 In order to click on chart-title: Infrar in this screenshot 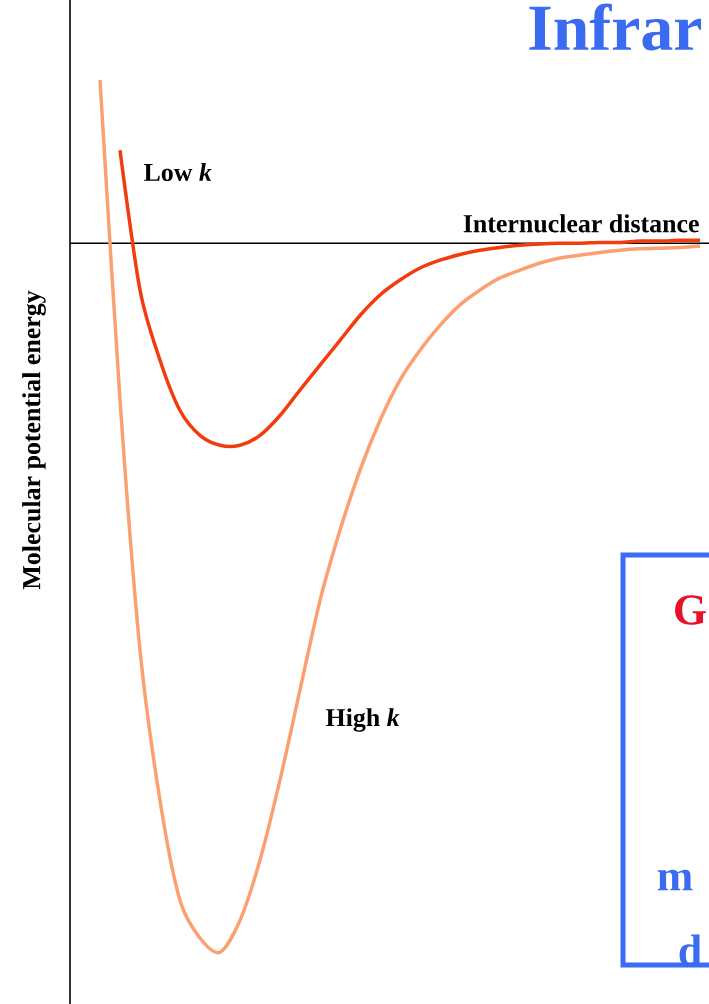, I will do `click(615, 27)`.